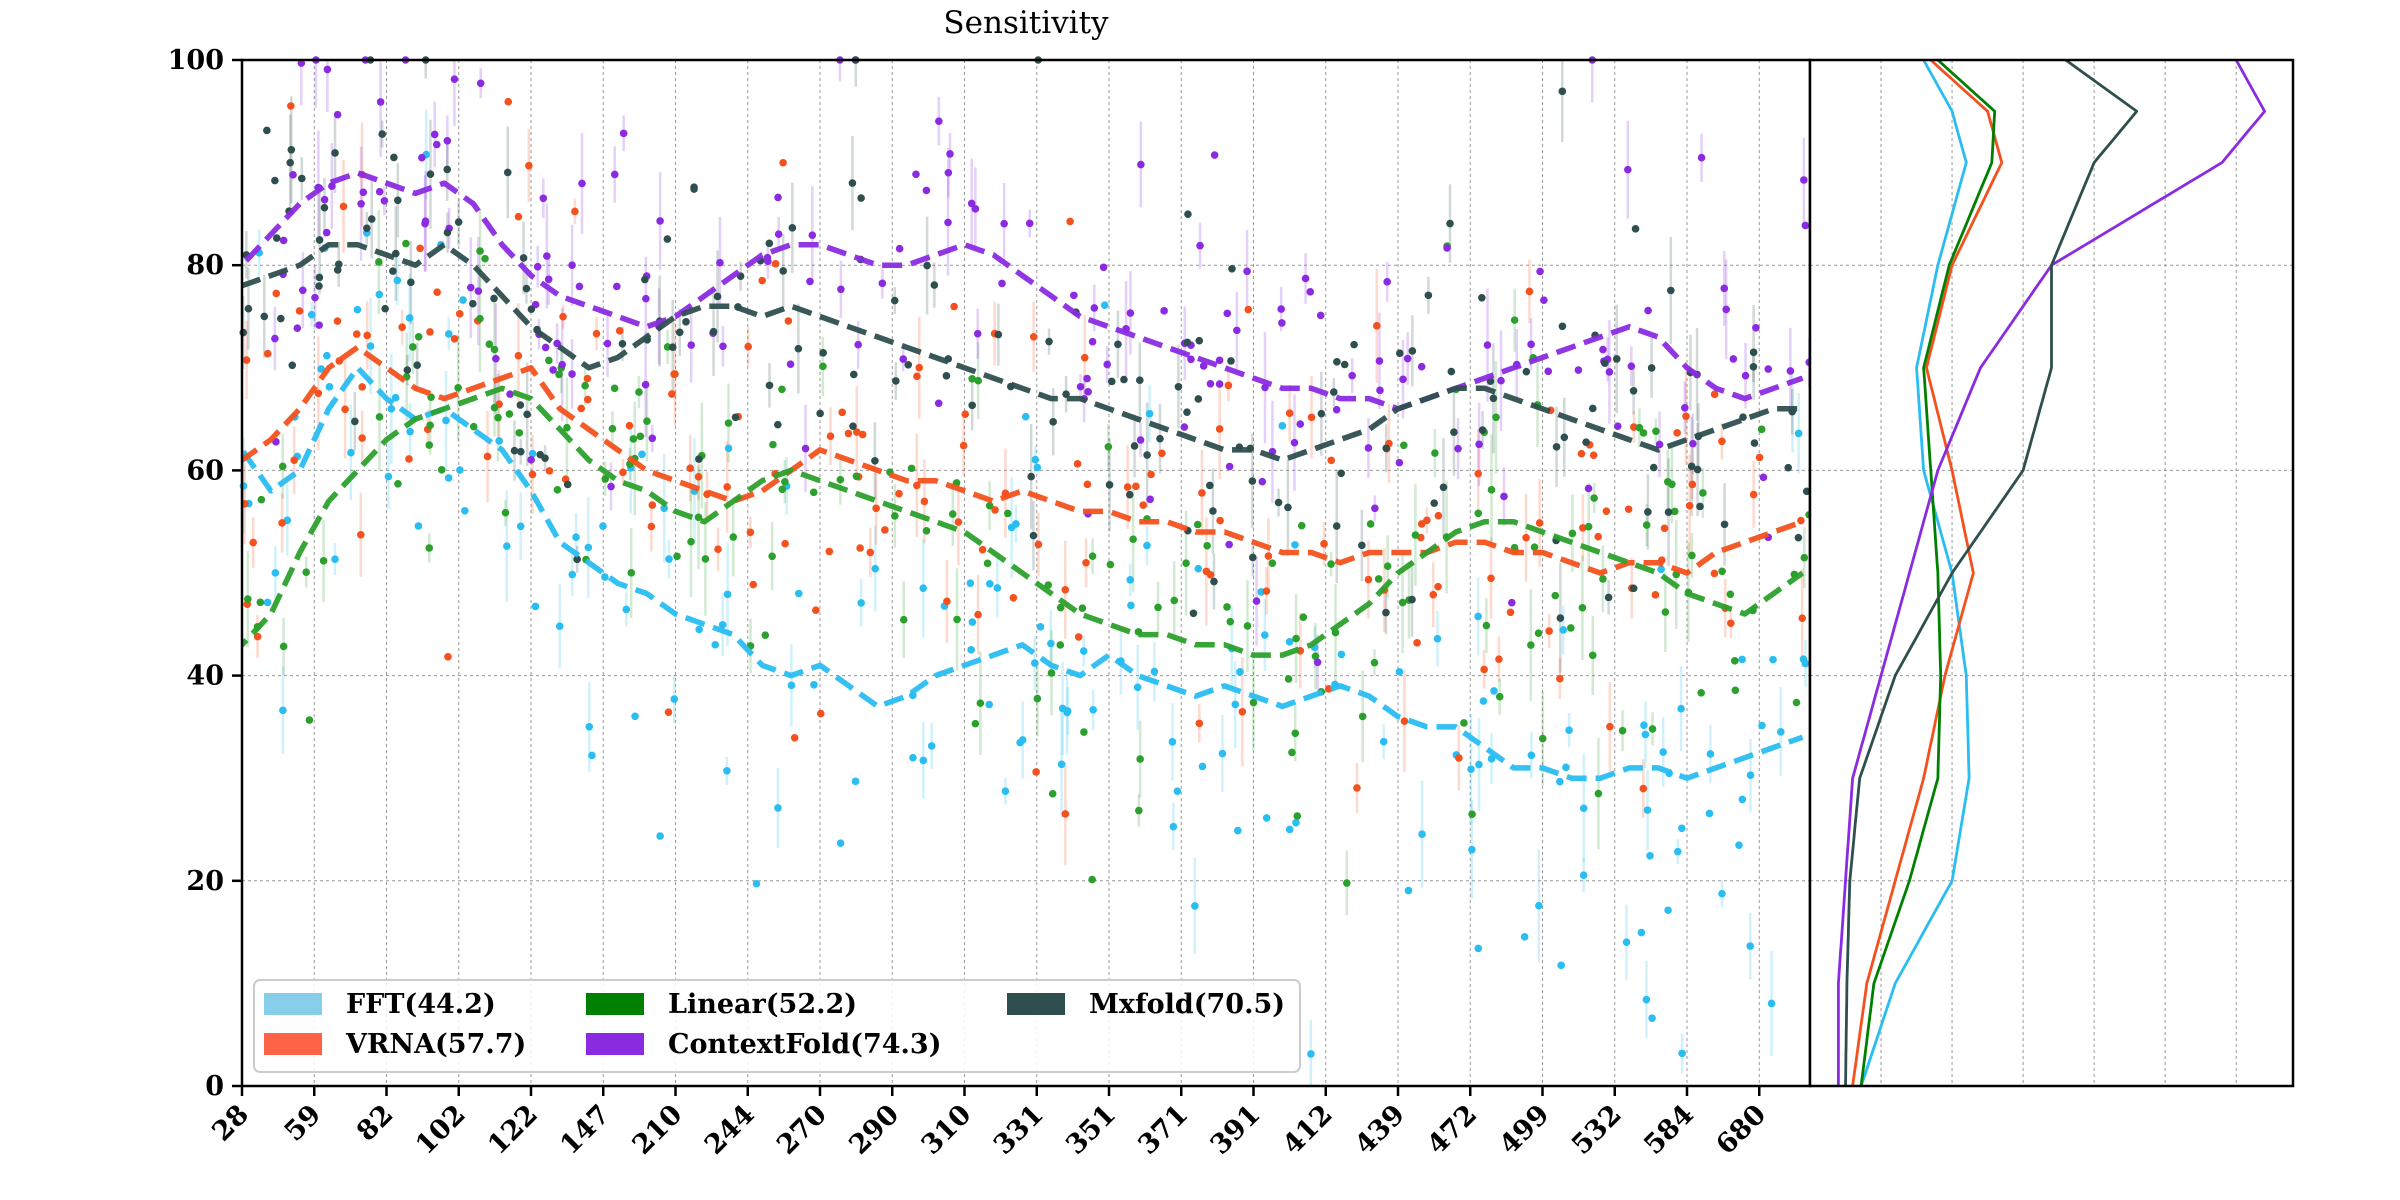 The image size is (2400, 1200). Describe the element at coordinates (230, 1123) in the screenshot. I see `x-tick-label: 28` at that location.